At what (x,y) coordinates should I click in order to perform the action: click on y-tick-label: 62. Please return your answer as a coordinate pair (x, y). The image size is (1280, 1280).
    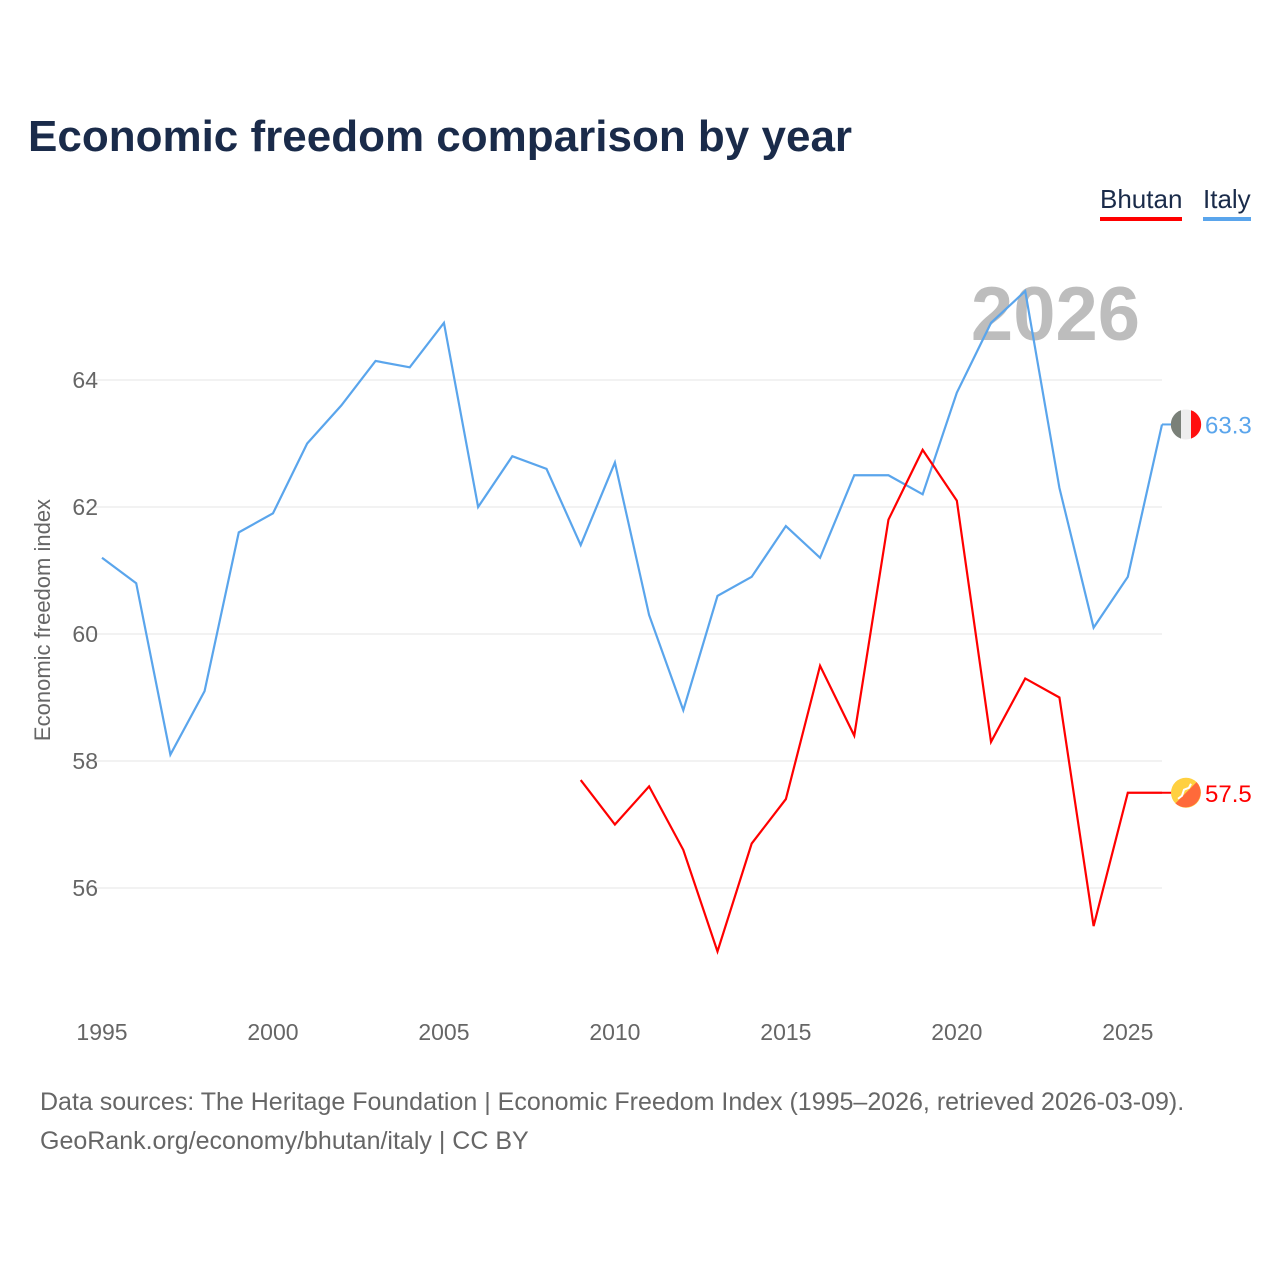
    Looking at the image, I should click on (85, 507).